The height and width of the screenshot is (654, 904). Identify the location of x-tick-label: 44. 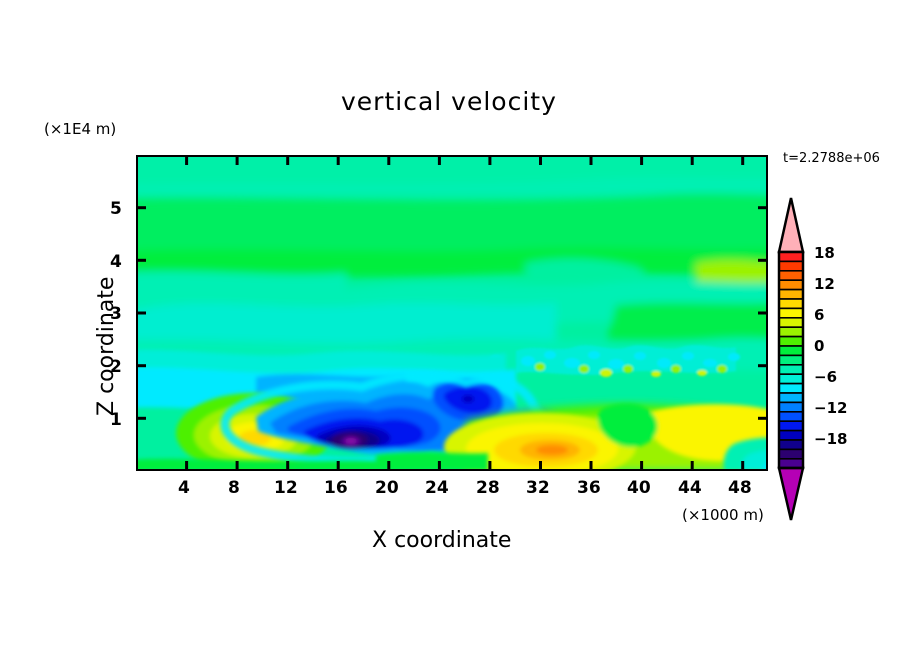
(690, 488).